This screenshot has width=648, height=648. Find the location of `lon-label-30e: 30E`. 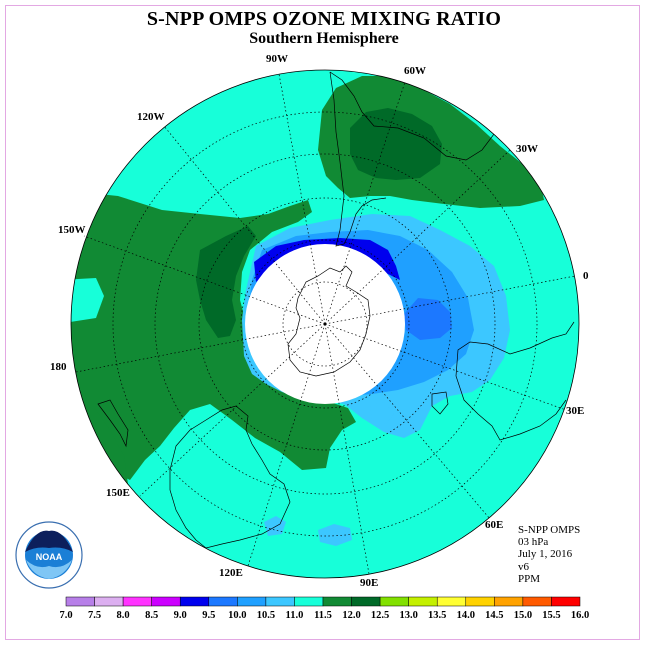

lon-label-30e: 30E is located at coordinates (575, 411).